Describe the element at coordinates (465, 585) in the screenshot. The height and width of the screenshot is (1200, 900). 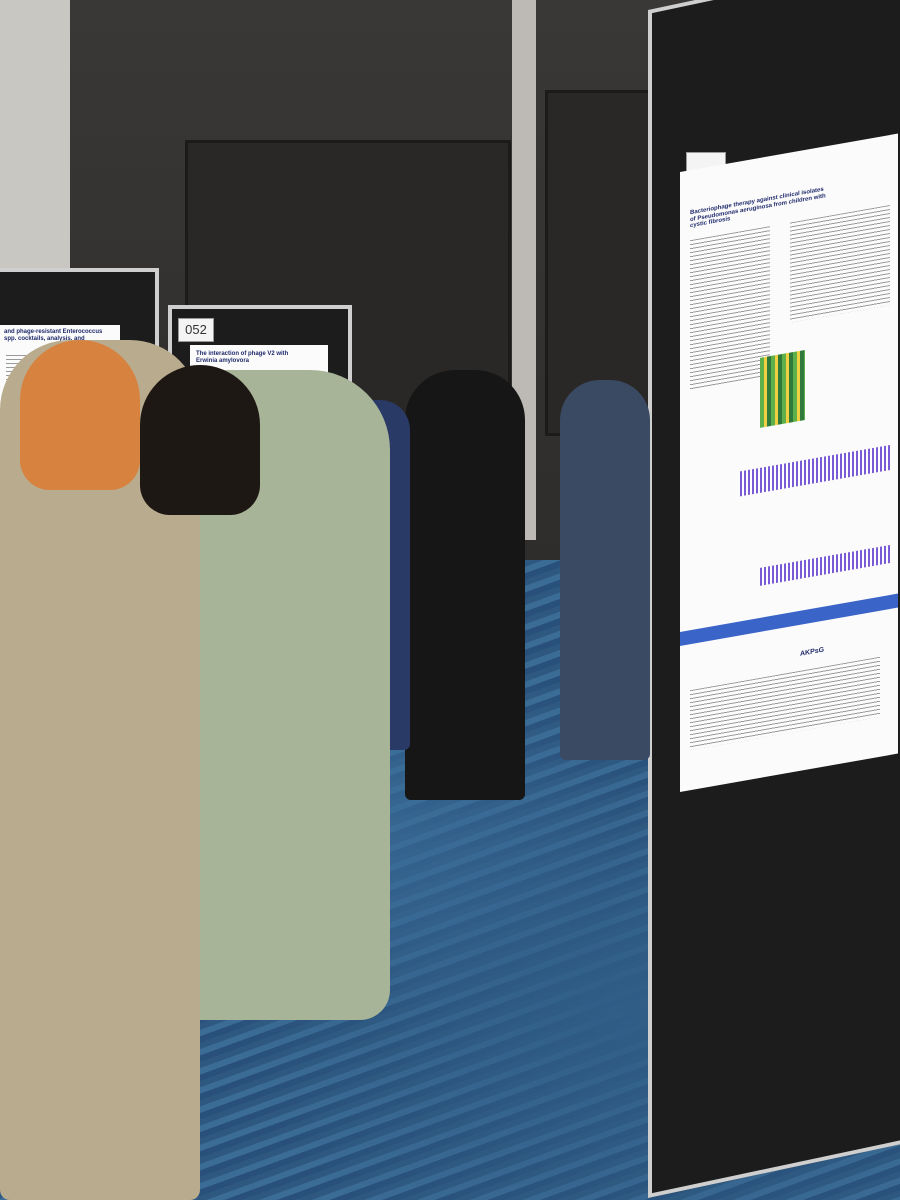
I see `person-background-blonde` at that location.